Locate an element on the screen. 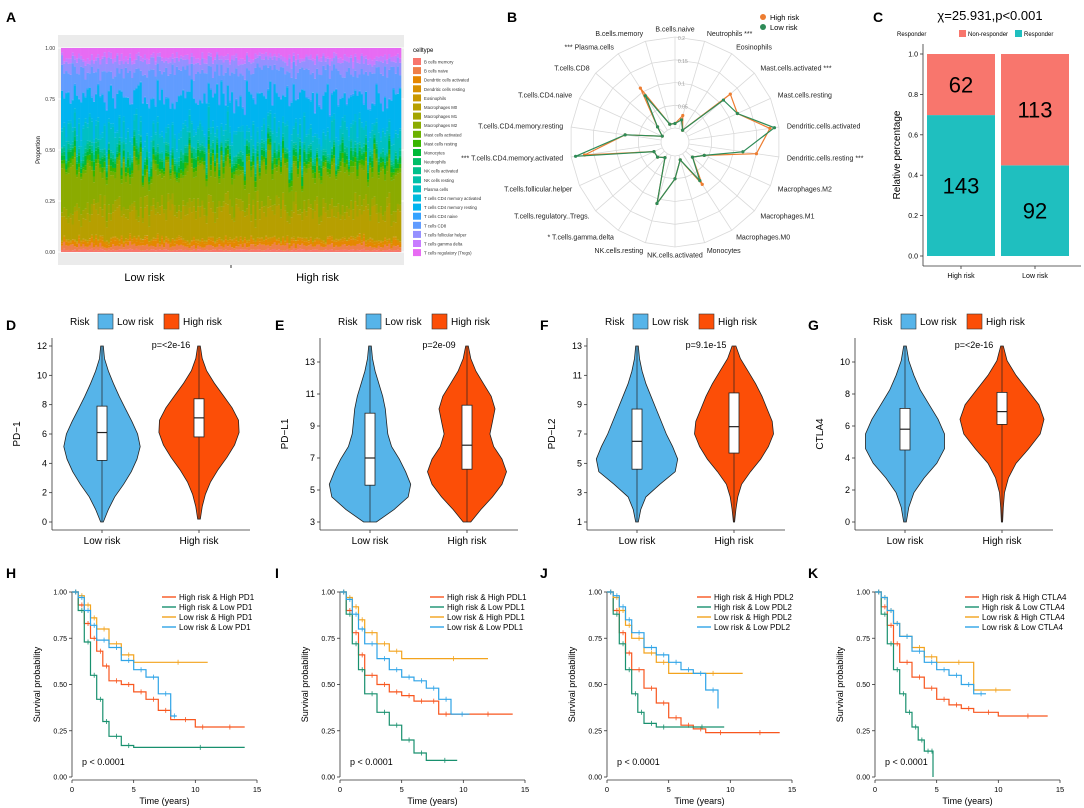 This screenshot has width=1084, height=808. radar-point is located at coordinates (640, 88).